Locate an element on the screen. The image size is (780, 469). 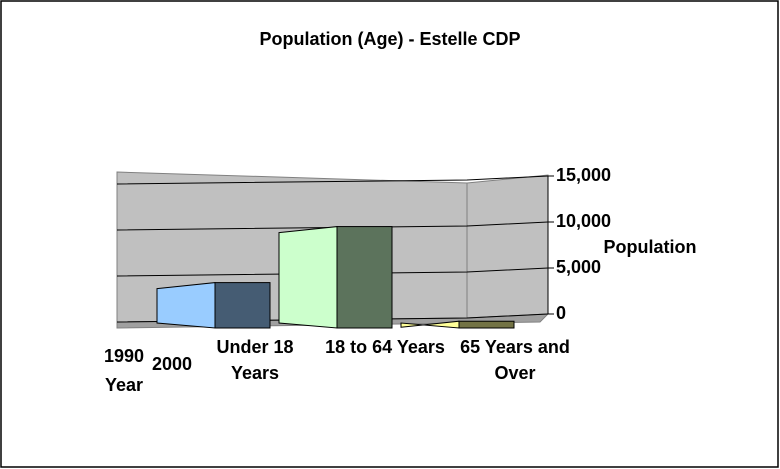
depth-label: 1990 is located at coordinates (124, 356).